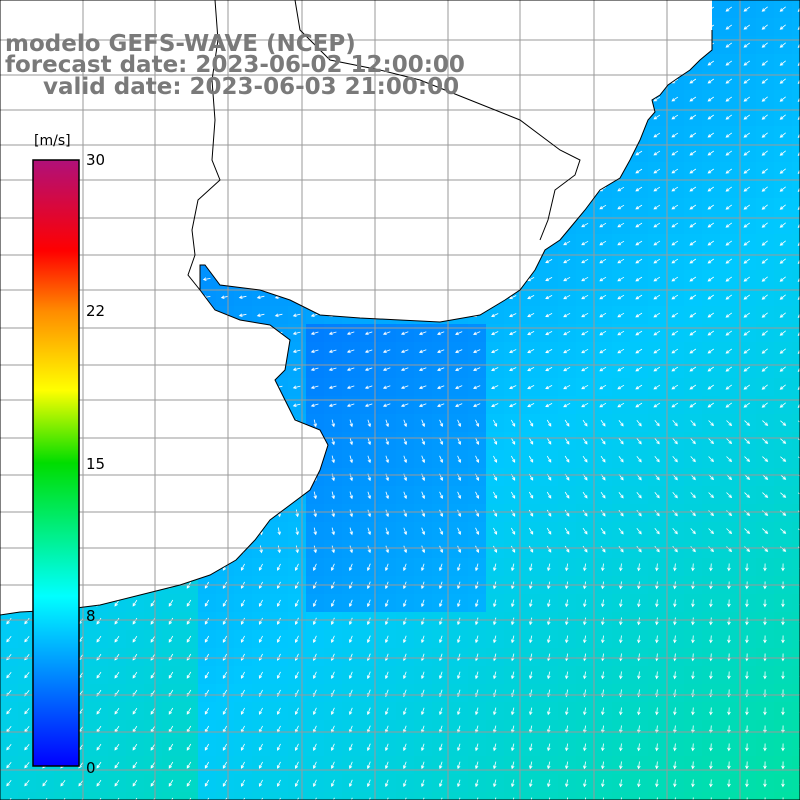 This screenshot has width=800, height=800. What do you see at coordinates (251, 87) in the screenshot?
I see `title-valid-date: valid date: 2023-06-03 21:00:00` at bounding box center [251, 87].